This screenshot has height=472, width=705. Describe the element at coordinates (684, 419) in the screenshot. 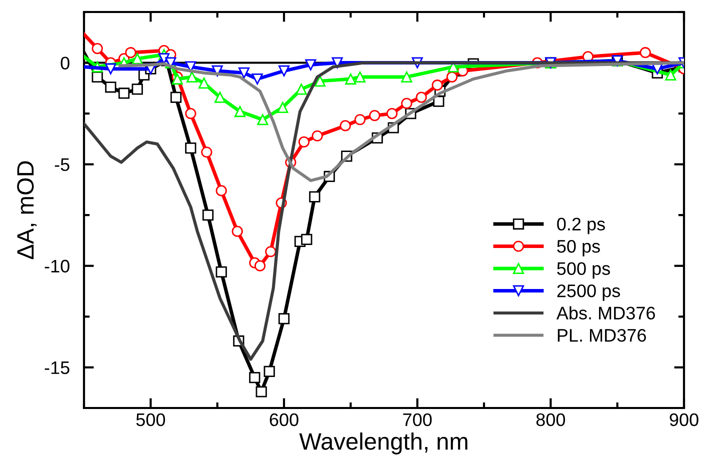

I see `x-tick-label: 900` at that location.